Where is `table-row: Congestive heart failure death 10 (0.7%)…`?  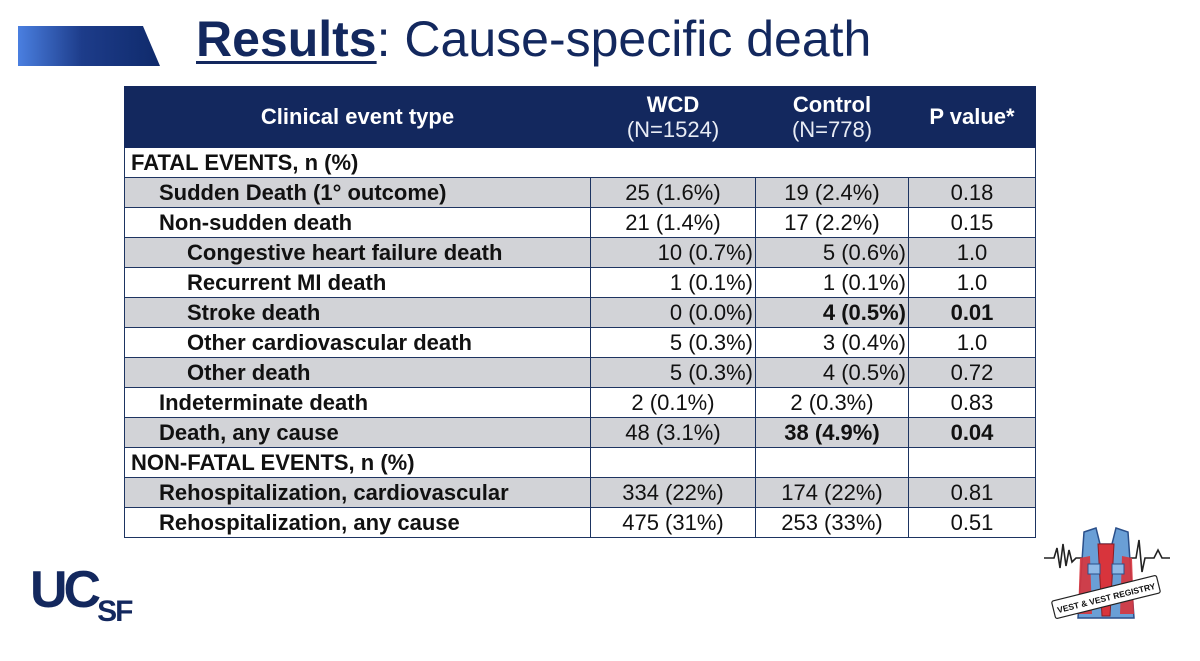 table-row: Congestive heart failure death 10 (0.7%)… is located at coordinates (580, 252).